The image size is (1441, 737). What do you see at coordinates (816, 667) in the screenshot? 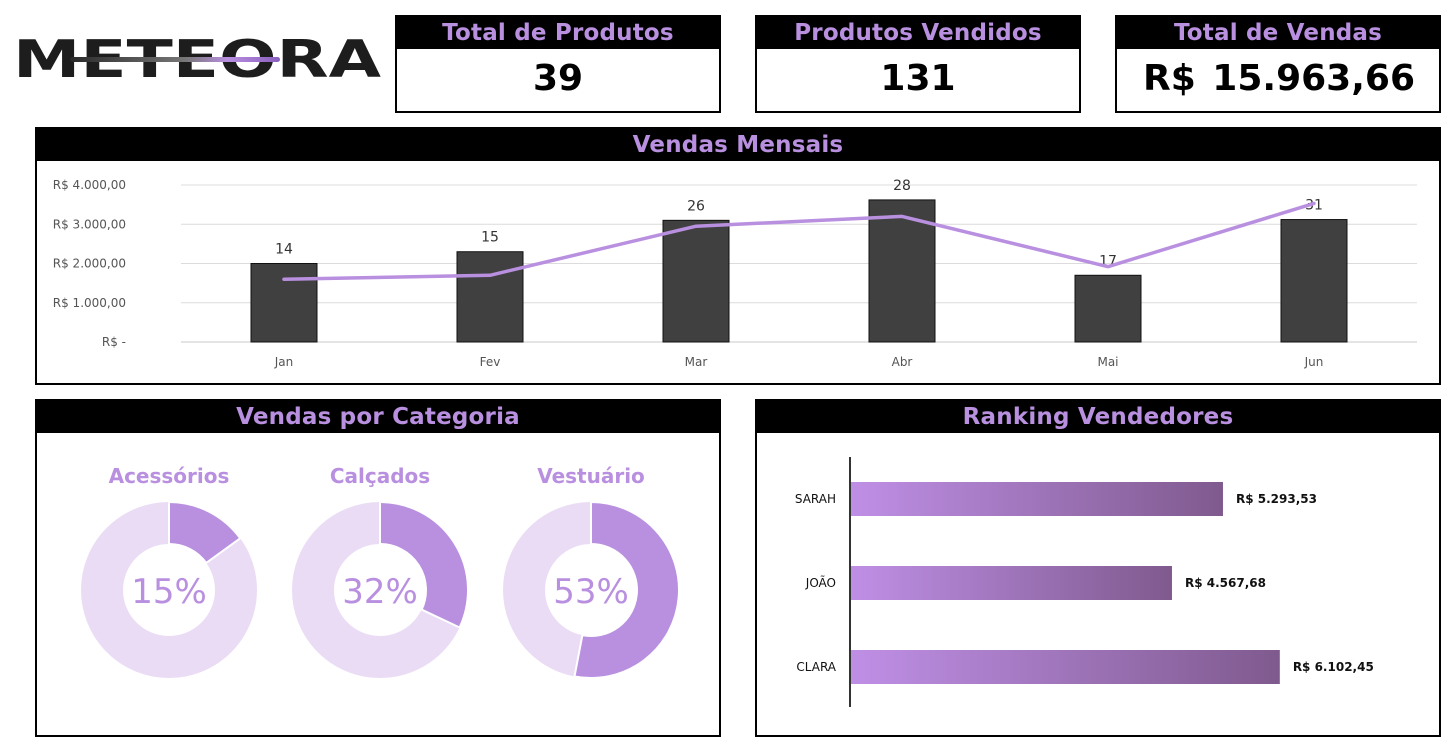
I see `rank-name: CLARA` at bounding box center [816, 667].